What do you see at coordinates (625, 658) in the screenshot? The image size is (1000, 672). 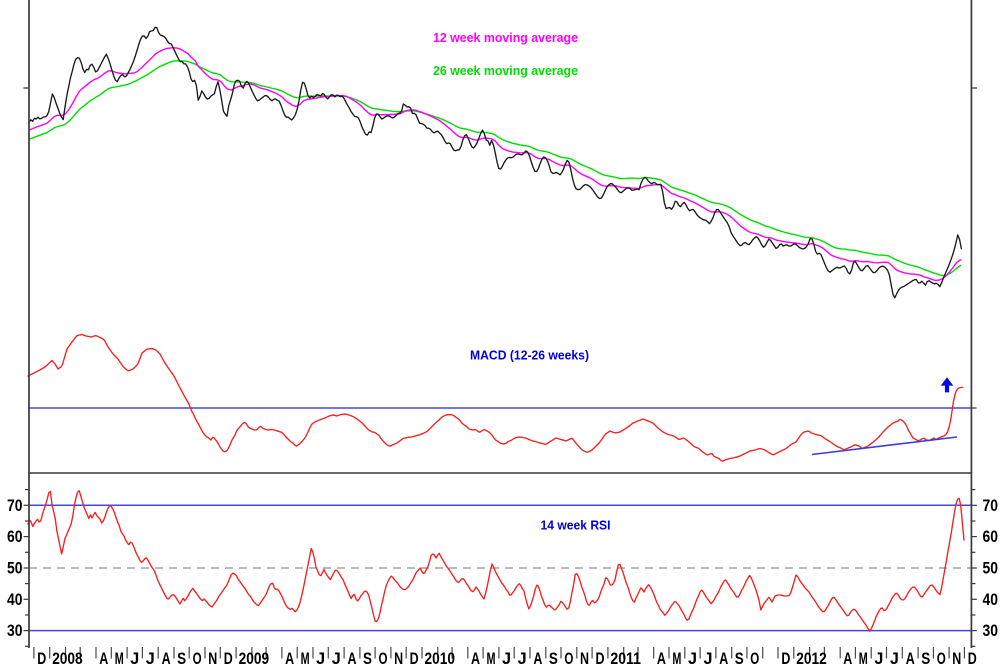 I see `svg-text: 2011` at bounding box center [625, 658].